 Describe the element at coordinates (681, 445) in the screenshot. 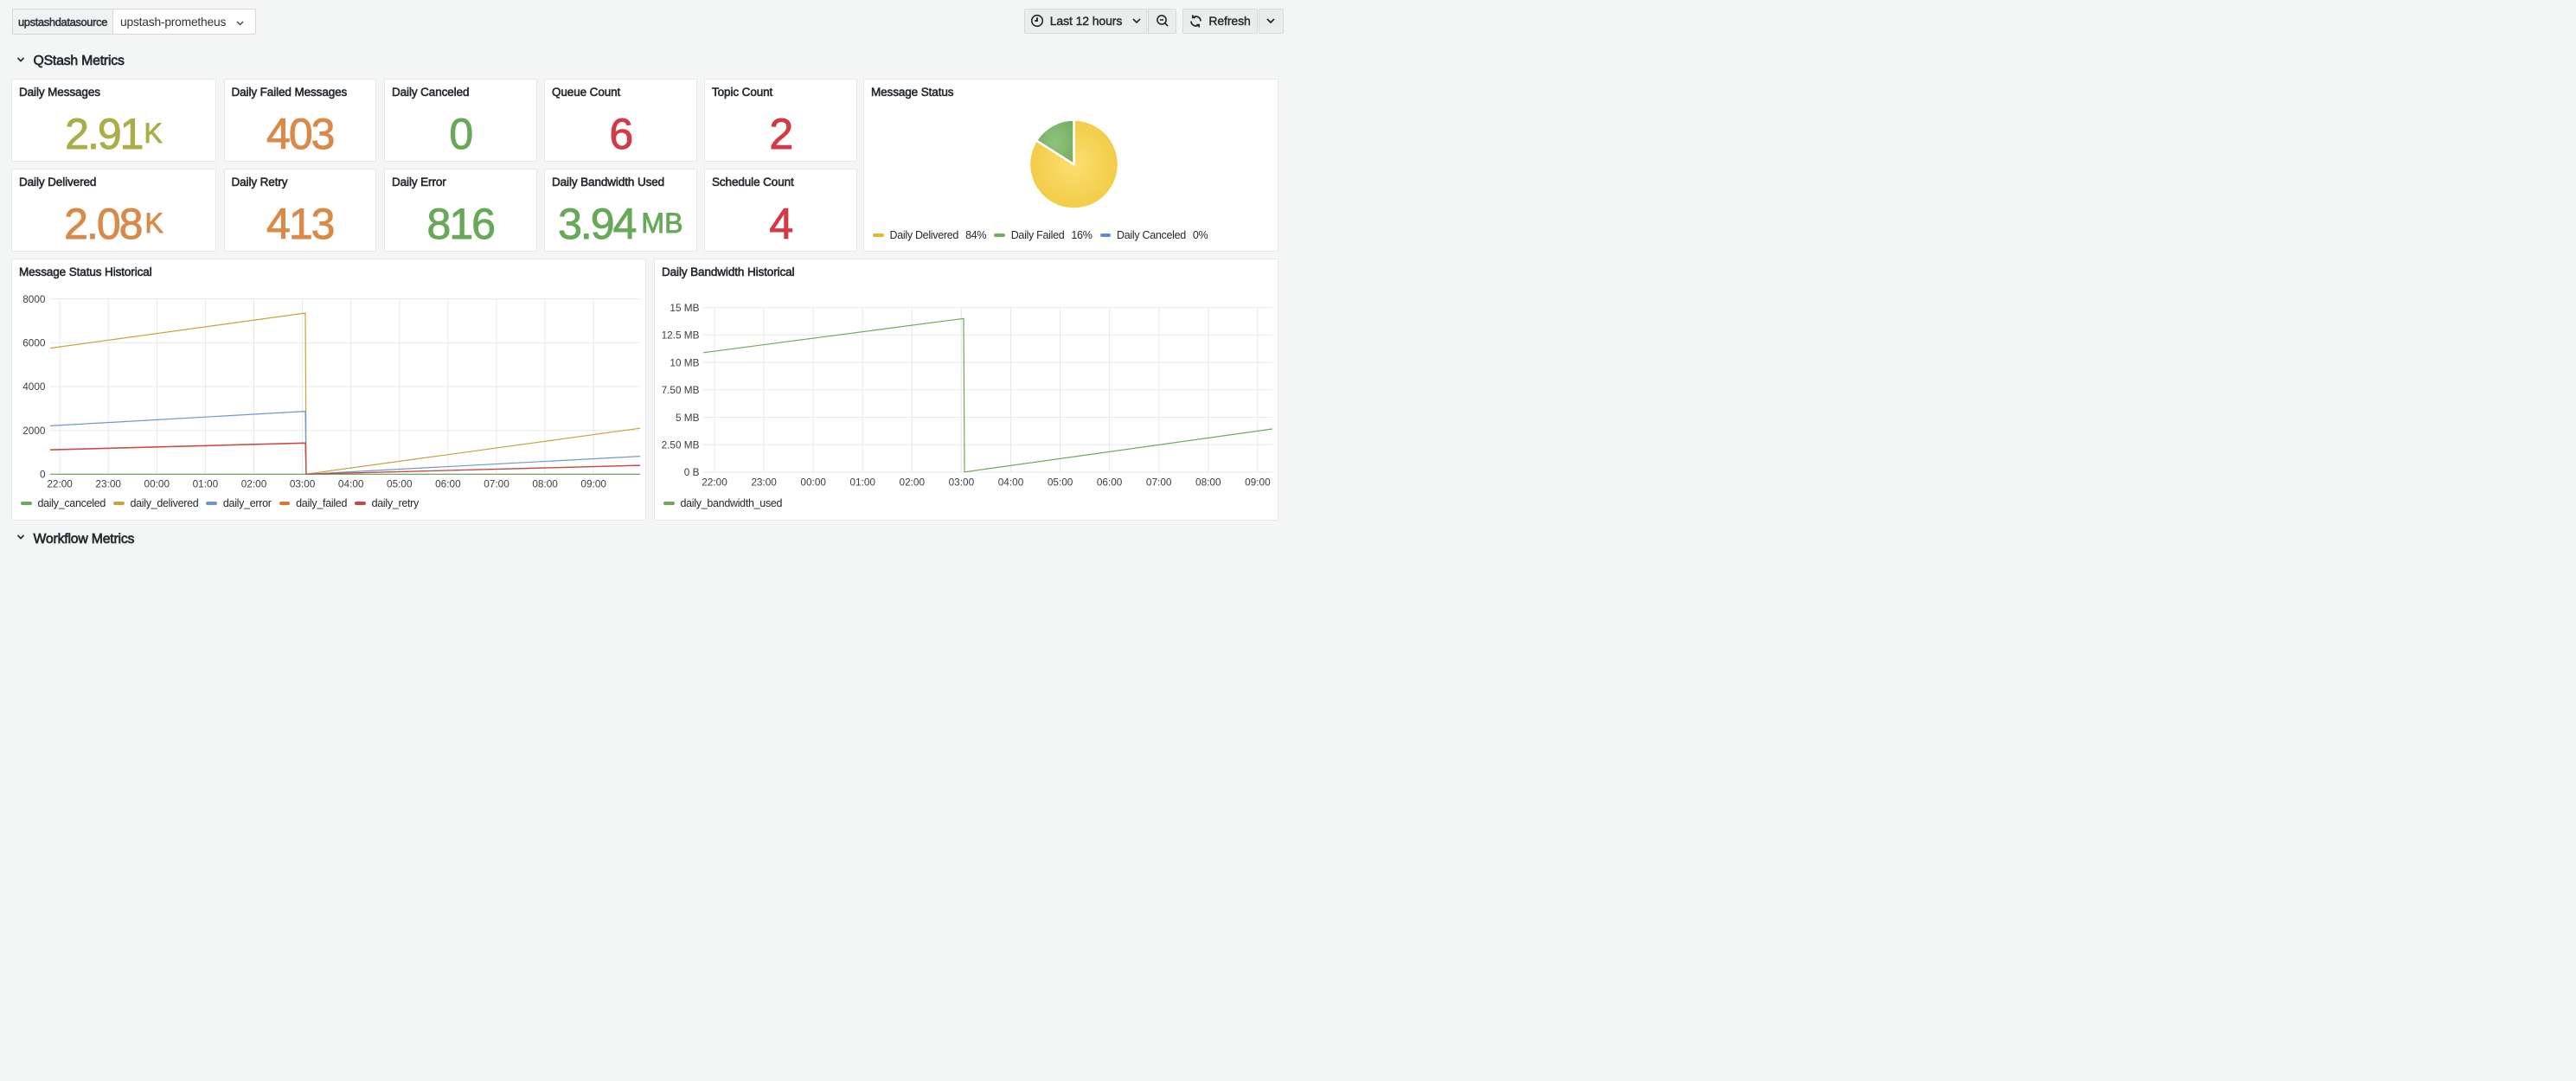

I see `svg-text: 2.50 MB` at that location.